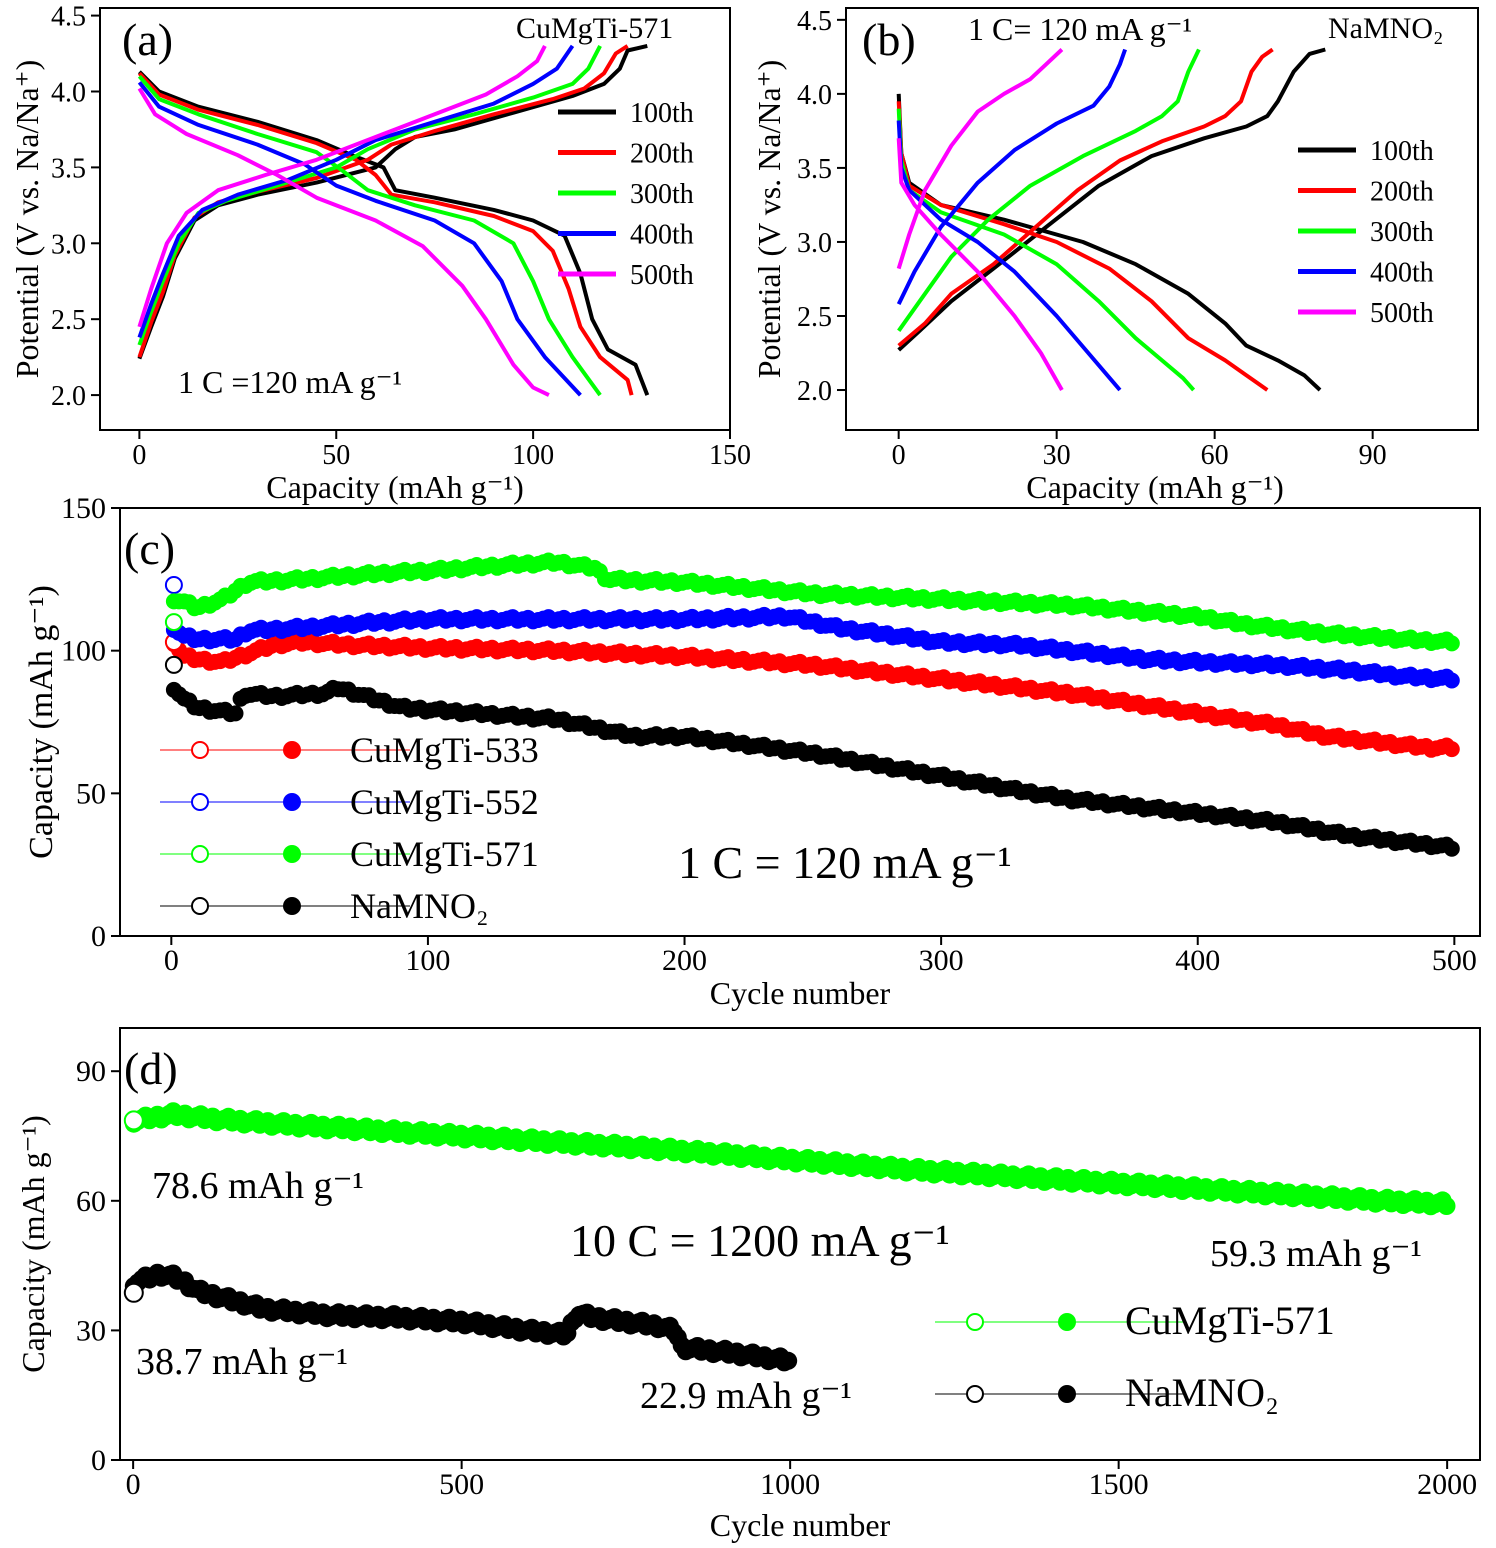  Describe the element at coordinates (1197, 960) in the screenshot. I see `panel-c-x-tick-label: 400` at that location.